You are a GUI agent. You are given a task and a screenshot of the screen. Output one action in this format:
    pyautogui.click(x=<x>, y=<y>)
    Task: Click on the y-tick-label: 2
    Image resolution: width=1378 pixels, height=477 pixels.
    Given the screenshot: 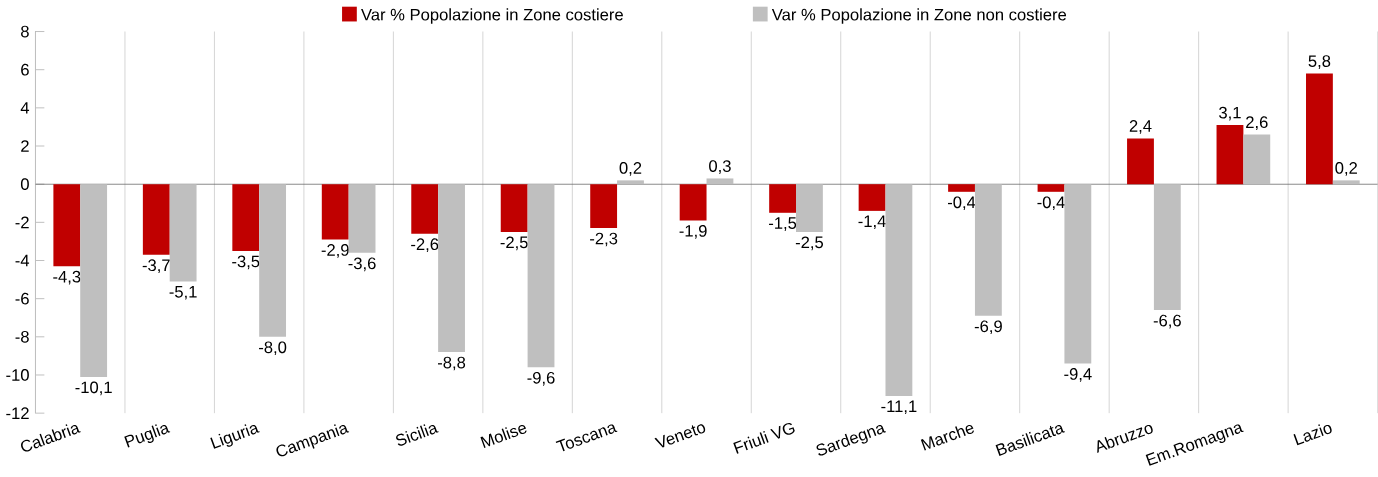 What is the action you would take?
    pyautogui.click(x=25, y=146)
    